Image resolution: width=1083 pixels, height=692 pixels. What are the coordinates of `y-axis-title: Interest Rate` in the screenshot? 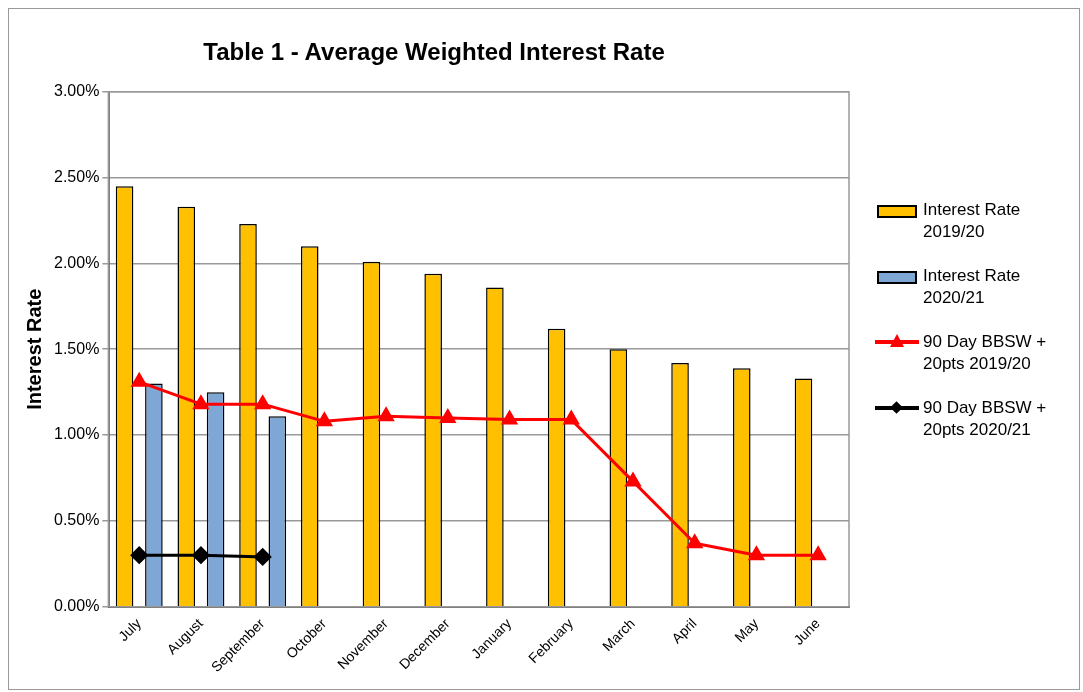 It's located at (33, 349).